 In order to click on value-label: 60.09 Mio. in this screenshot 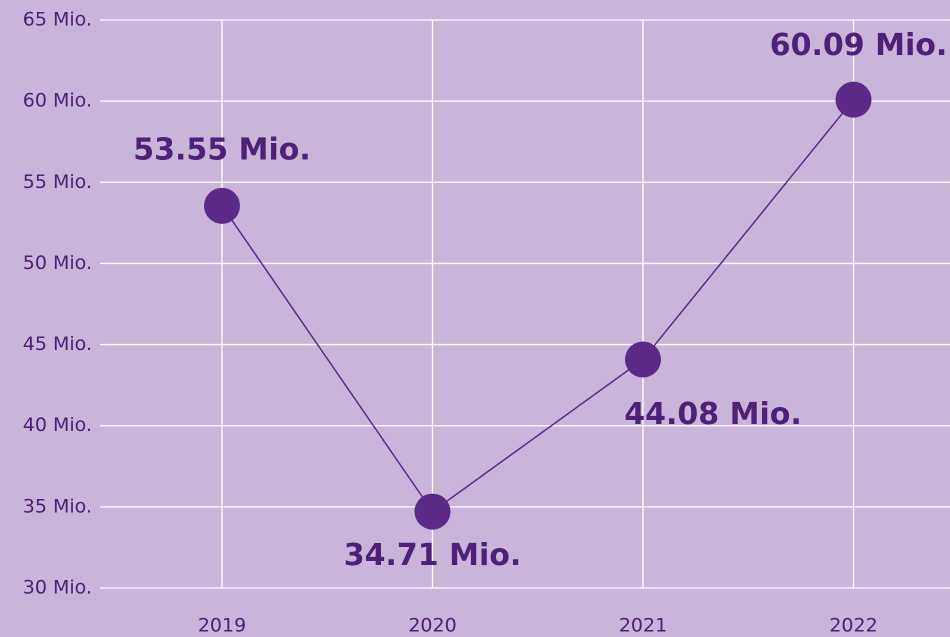, I will do `click(858, 45)`.